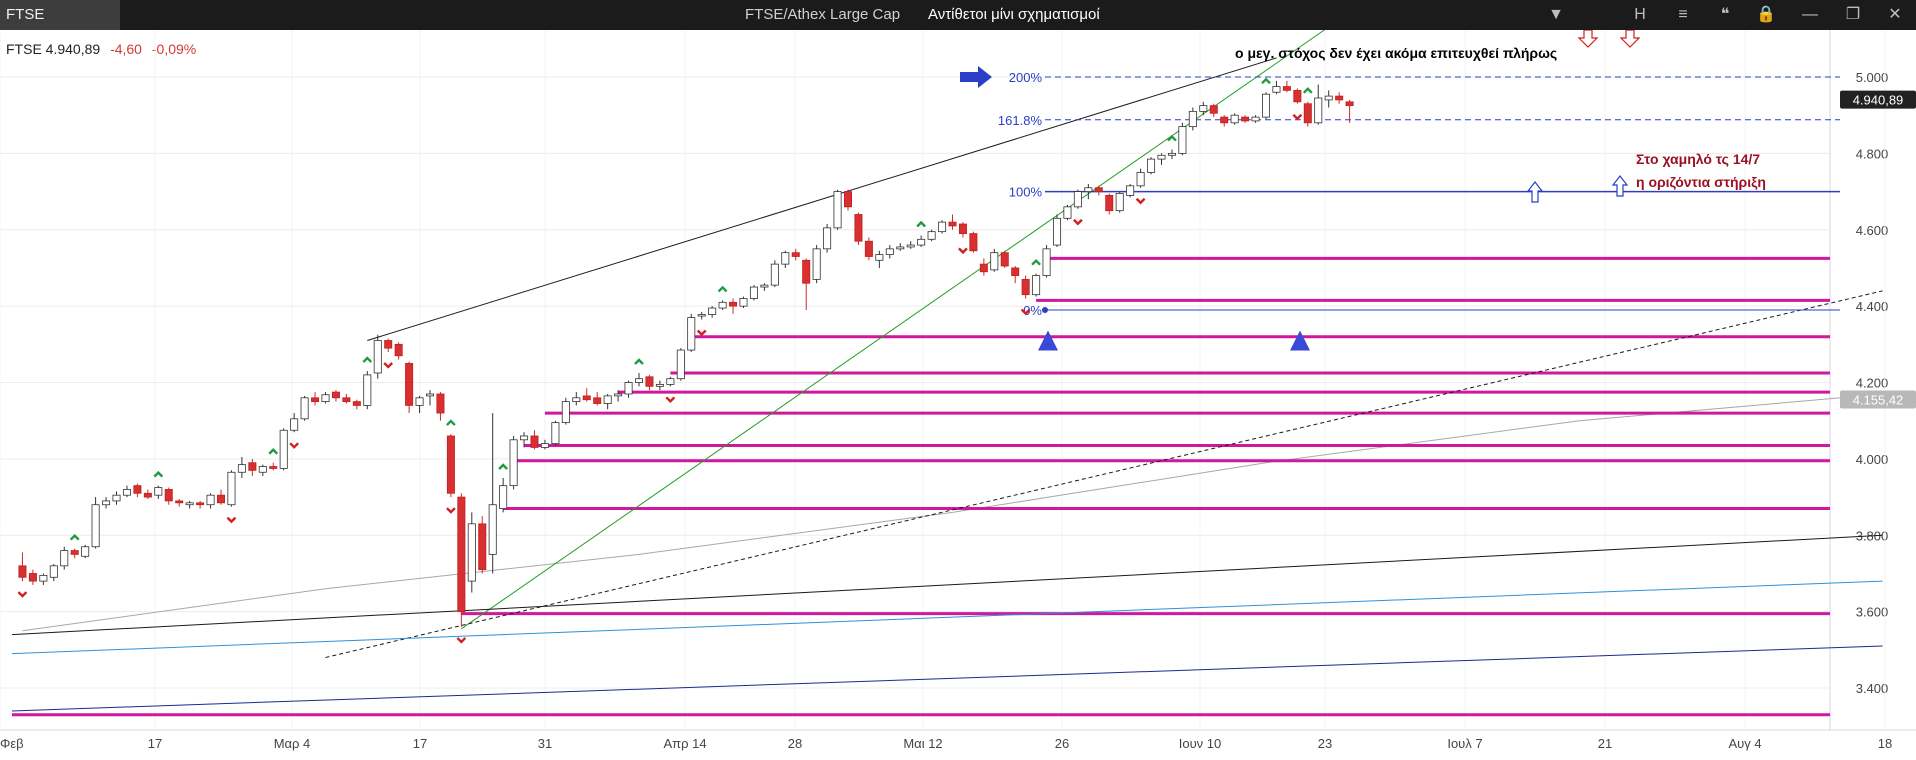  Describe the element at coordinates (1766, 14) in the screenshot. I see `lock-icon: 🔒` at that location.